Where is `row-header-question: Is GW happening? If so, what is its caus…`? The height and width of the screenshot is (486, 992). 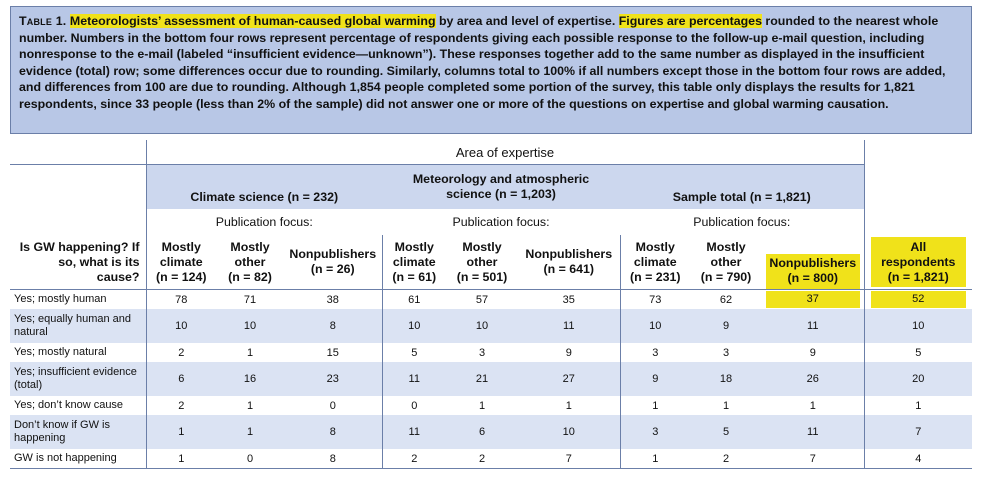
row-header-question: Is GW happening? If so, what is its caus… is located at coordinates (78, 262).